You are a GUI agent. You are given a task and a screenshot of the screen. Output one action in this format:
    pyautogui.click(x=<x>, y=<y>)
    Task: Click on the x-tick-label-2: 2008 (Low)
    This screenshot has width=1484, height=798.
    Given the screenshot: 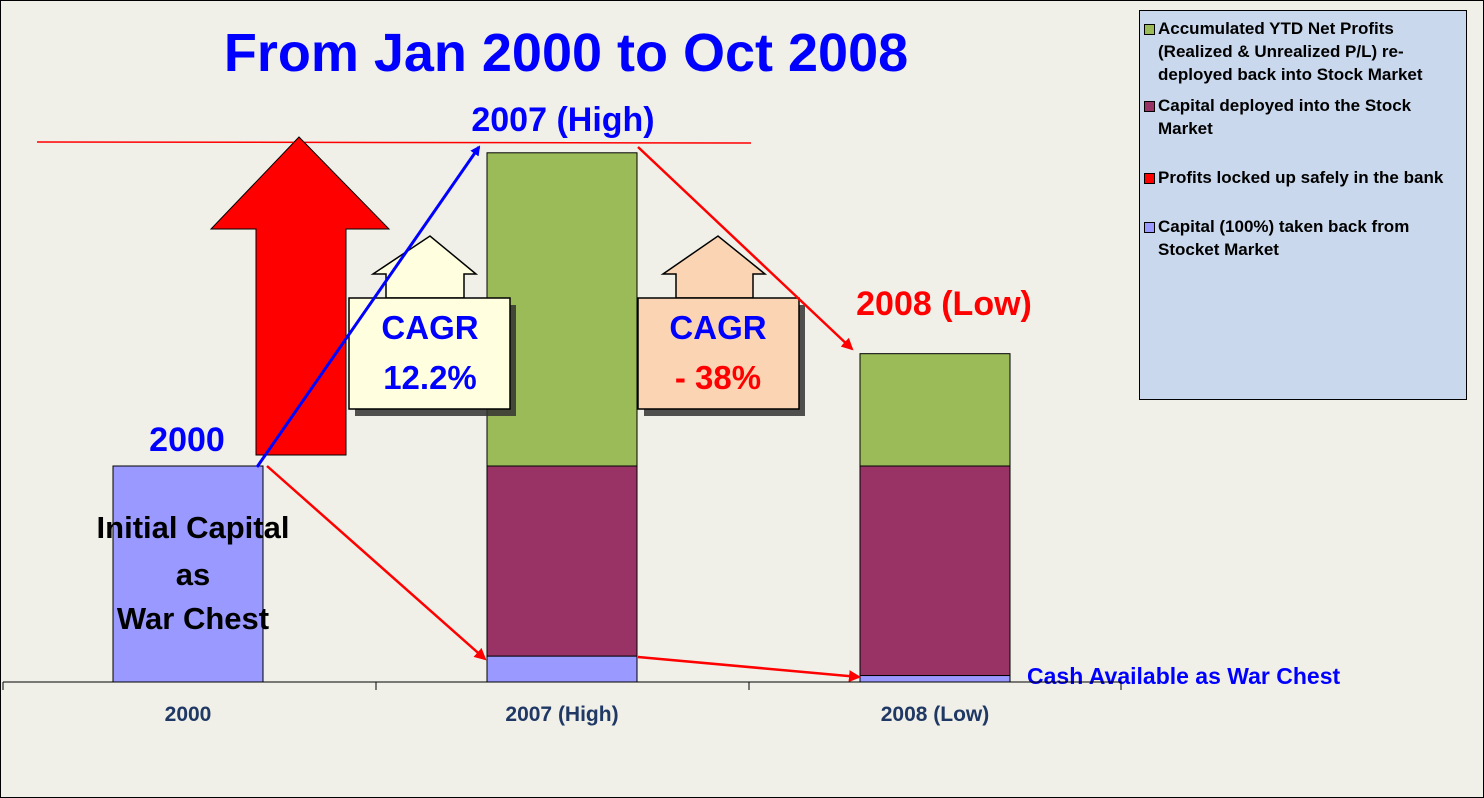 What is the action you would take?
    pyautogui.click(x=935, y=714)
    